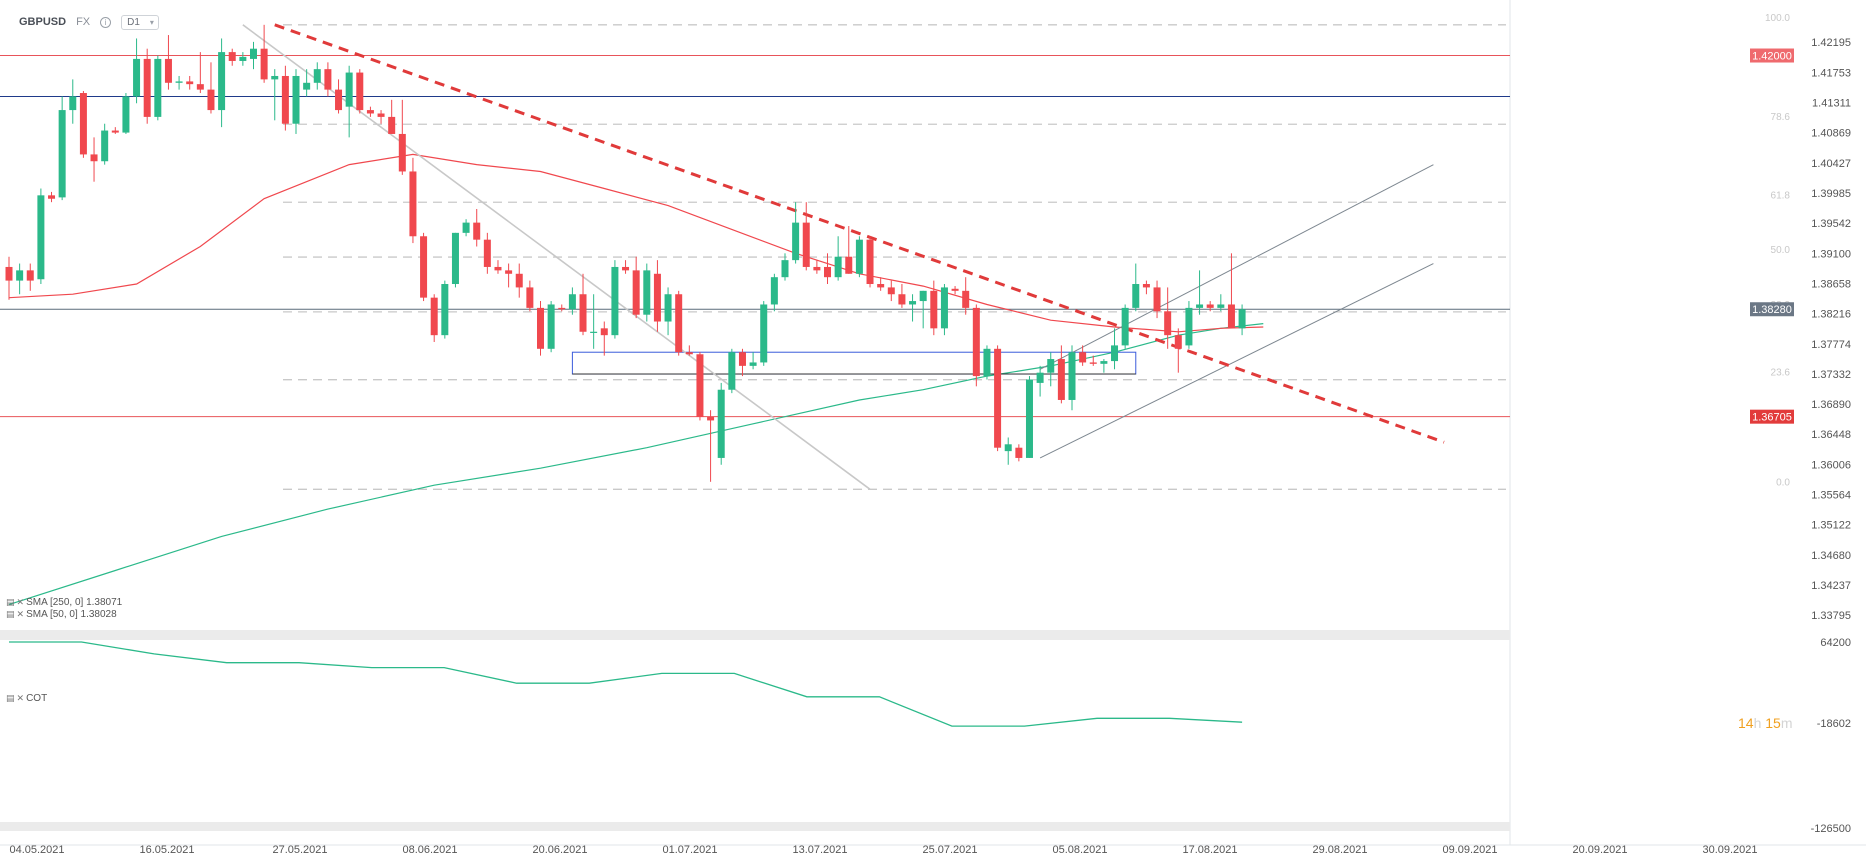 This screenshot has height=865, width=1866. I want to click on legend-cot: ▤ ✕ COT, so click(26, 698).